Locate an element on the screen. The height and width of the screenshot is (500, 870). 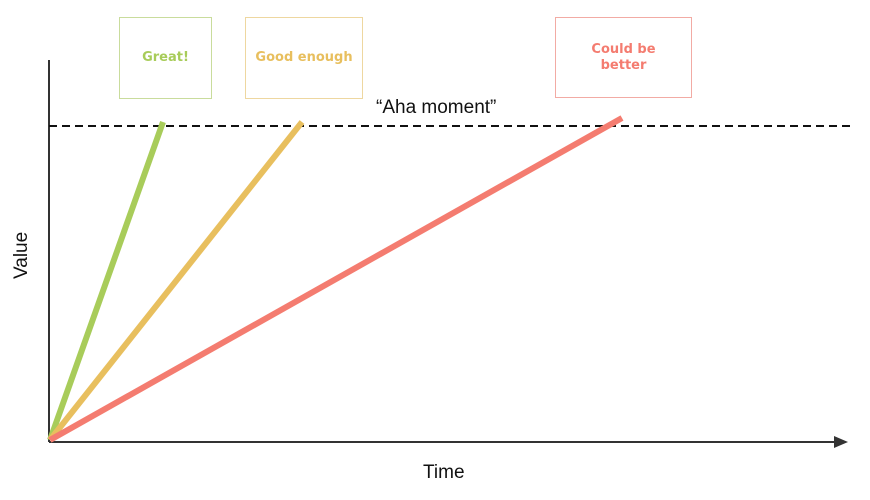
aha-moment-label: “Aha moment” is located at coordinates (436, 107).